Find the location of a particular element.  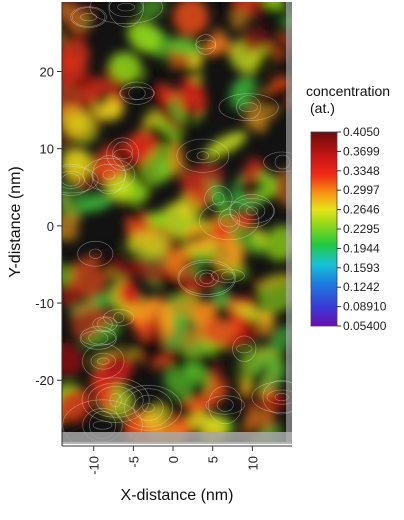

x-ticks: -10 -5 0 5 10 is located at coordinates (173, 460).